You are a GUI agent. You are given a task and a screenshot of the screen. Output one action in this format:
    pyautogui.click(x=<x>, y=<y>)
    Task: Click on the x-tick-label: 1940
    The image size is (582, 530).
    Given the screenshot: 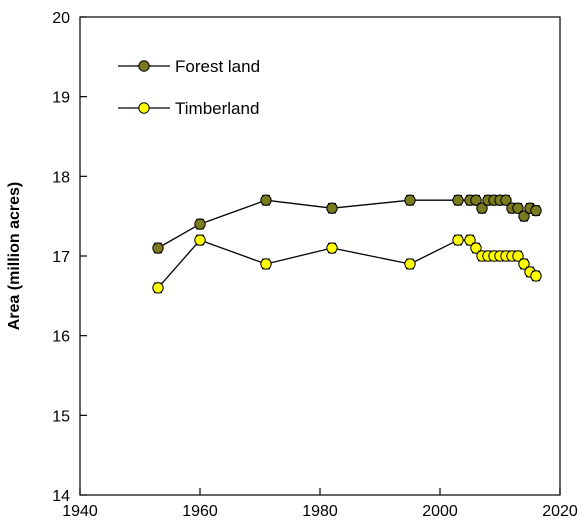 What is the action you would take?
    pyautogui.click(x=80, y=511)
    